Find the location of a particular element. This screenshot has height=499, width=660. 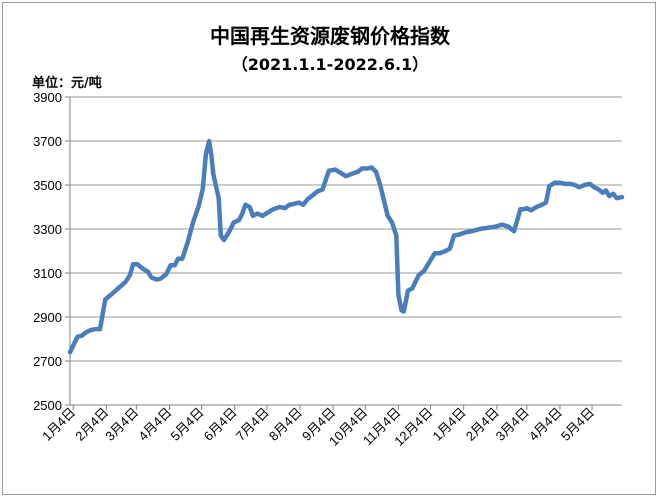

y-tick-label: 2700 is located at coordinates (47, 361).